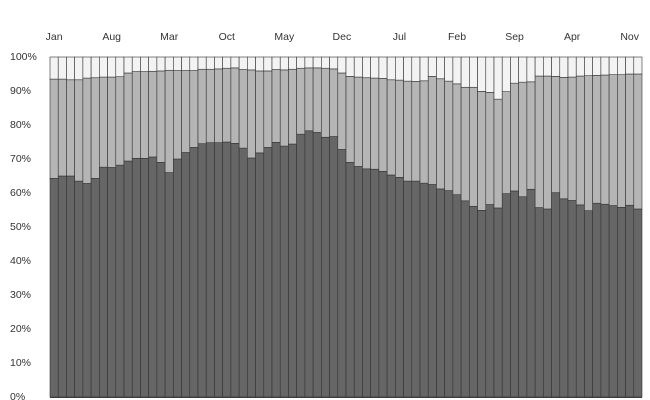  What do you see at coordinates (23, 225) in the screenshot?
I see `y-axis-labels: 0% 10% 20% 30% 40% 50% 60% 70% 80% 90% 100%` at bounding box center [23, 225].